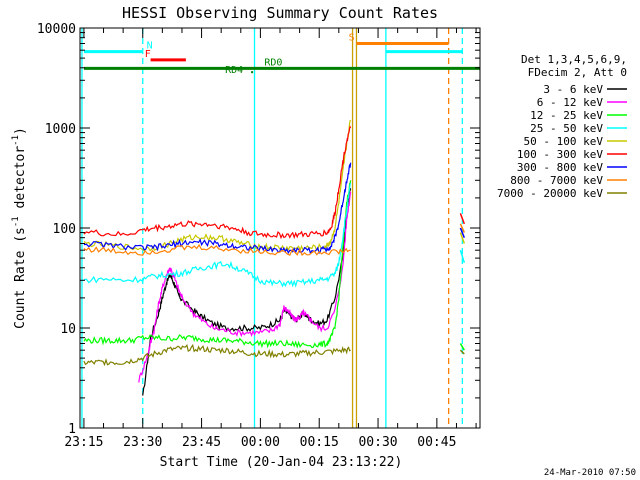 This screenshot has width=640, height=480. I want to click on x-tick-label: 23:30, so click(142, 442).